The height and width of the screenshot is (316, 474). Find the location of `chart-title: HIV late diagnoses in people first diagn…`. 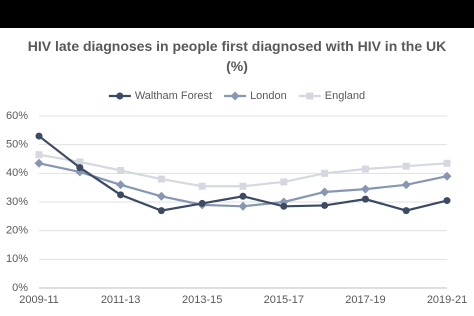

chart-title: HIV late diagnoses in people first diagn… is located at coordinates (237, 56).